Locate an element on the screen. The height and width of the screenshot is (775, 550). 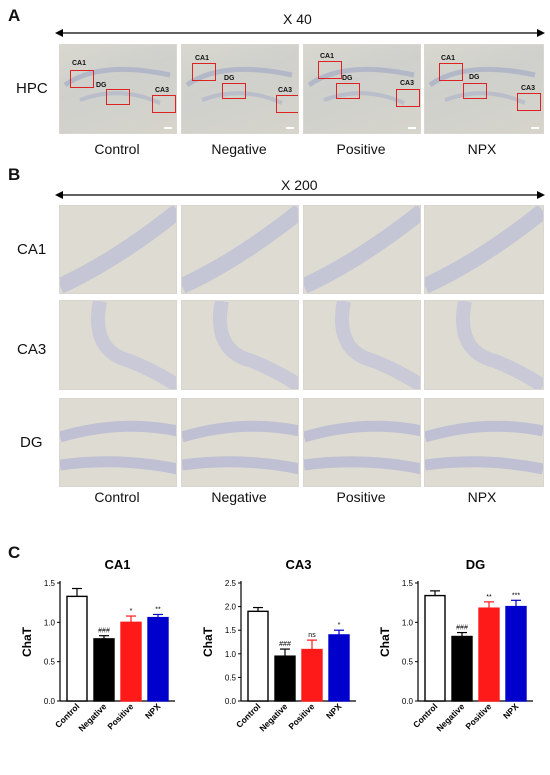
significance-positive: ** is located at coordinates (489, 597).